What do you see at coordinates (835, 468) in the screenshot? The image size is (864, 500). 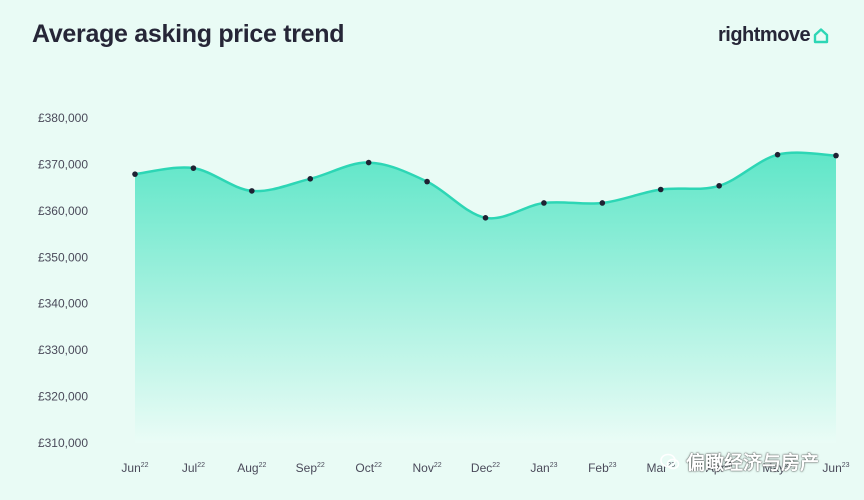 I see `x-tick-label: Jun23` at bounding box center [835, 468].